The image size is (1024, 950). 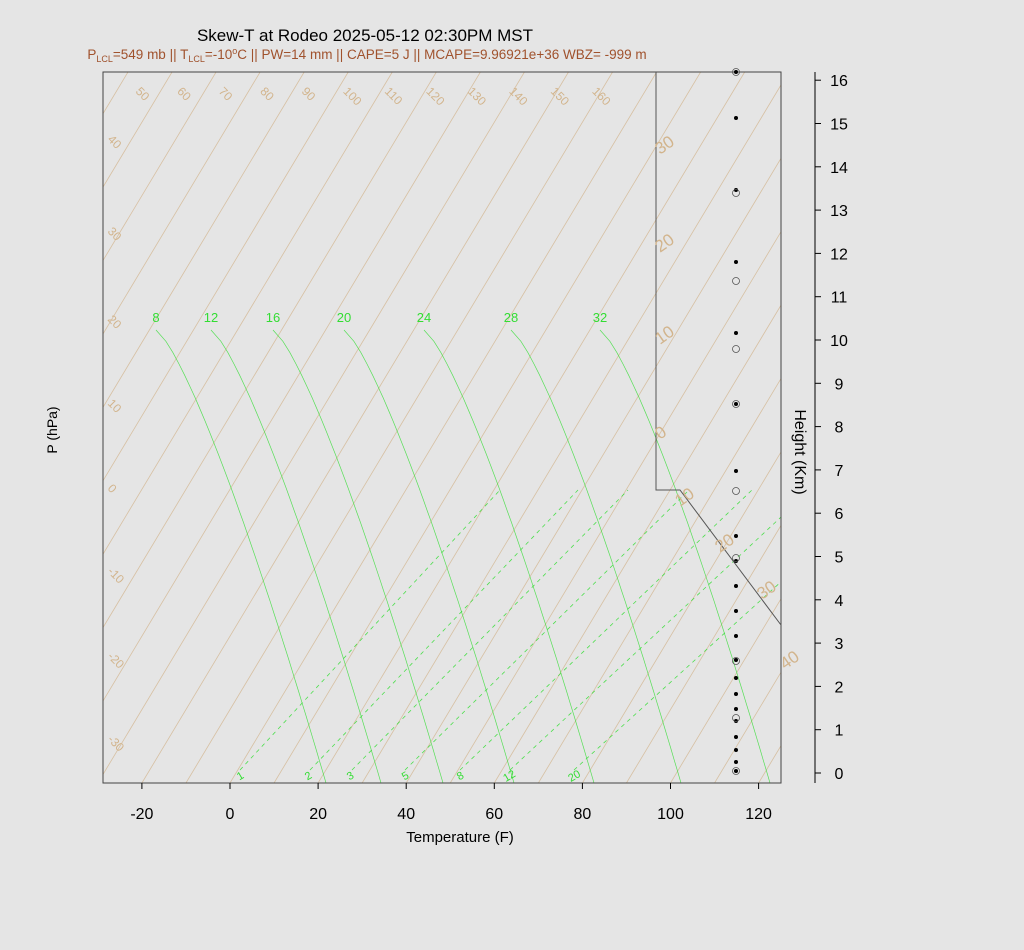 I want to click on x-tick-label: 100, so click(x=670, y=814).